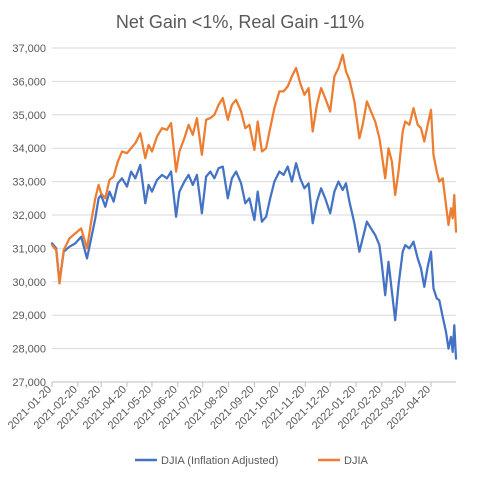  I want to click on y-tick-label: 34,000, so click(29, 149).